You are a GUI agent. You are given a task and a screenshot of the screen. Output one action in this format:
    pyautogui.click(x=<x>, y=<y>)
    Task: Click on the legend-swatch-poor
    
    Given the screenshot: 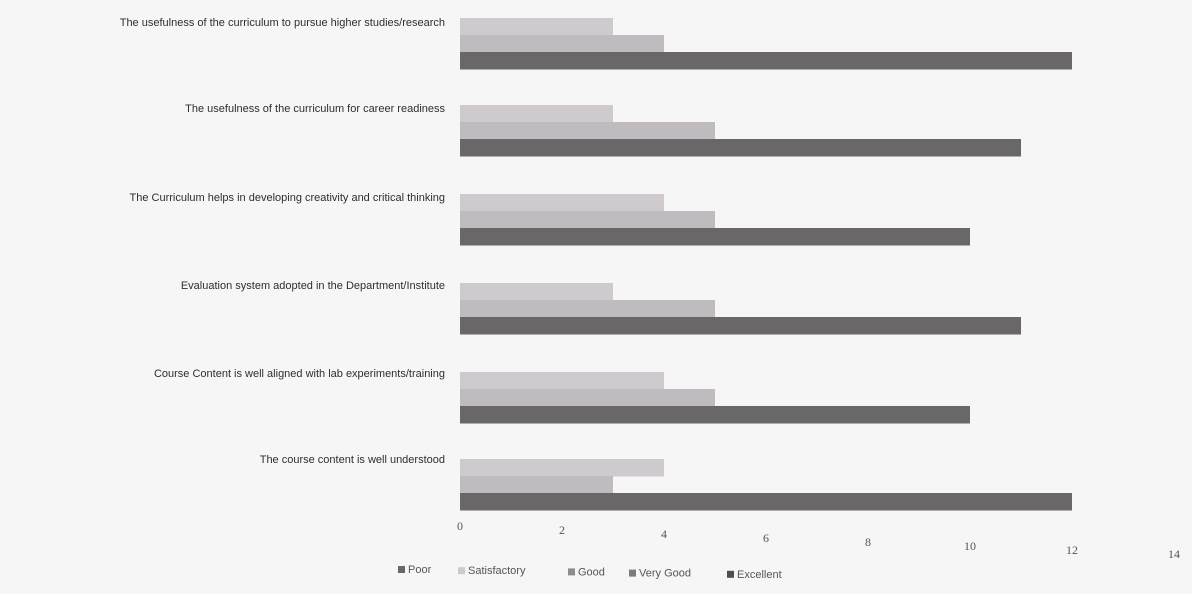 What is the action you would take?
    pyautogui.click(x=401, y=569)
    